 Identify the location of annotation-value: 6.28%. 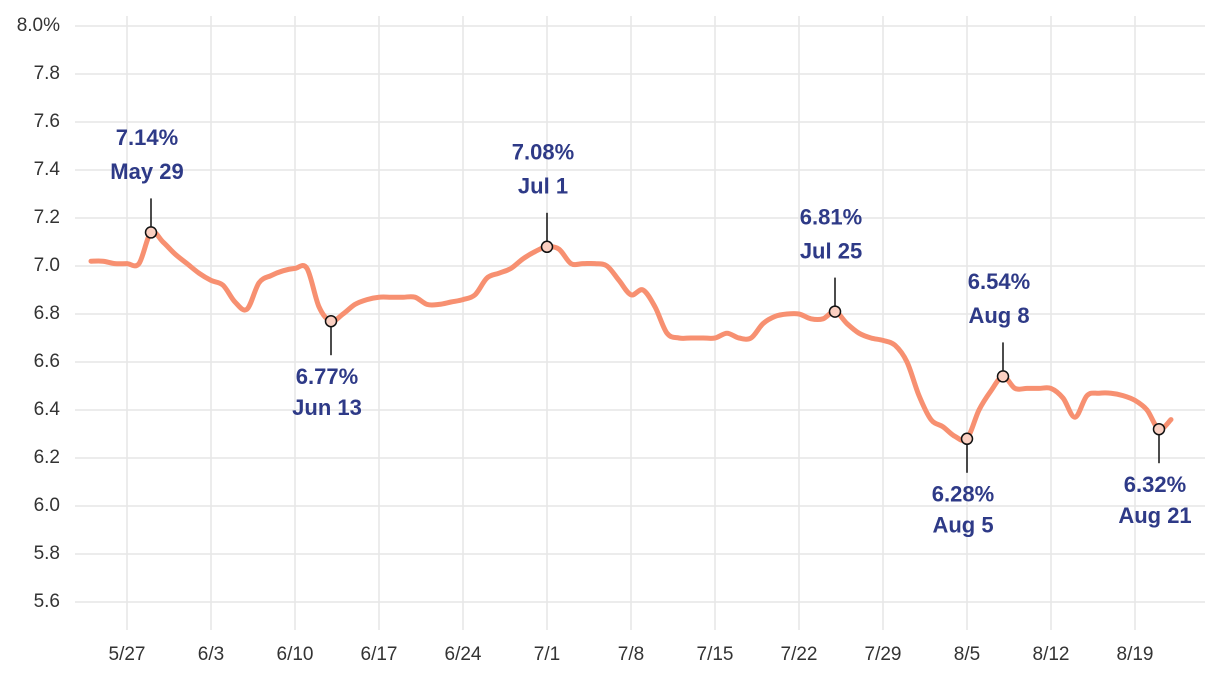
(963, 494).